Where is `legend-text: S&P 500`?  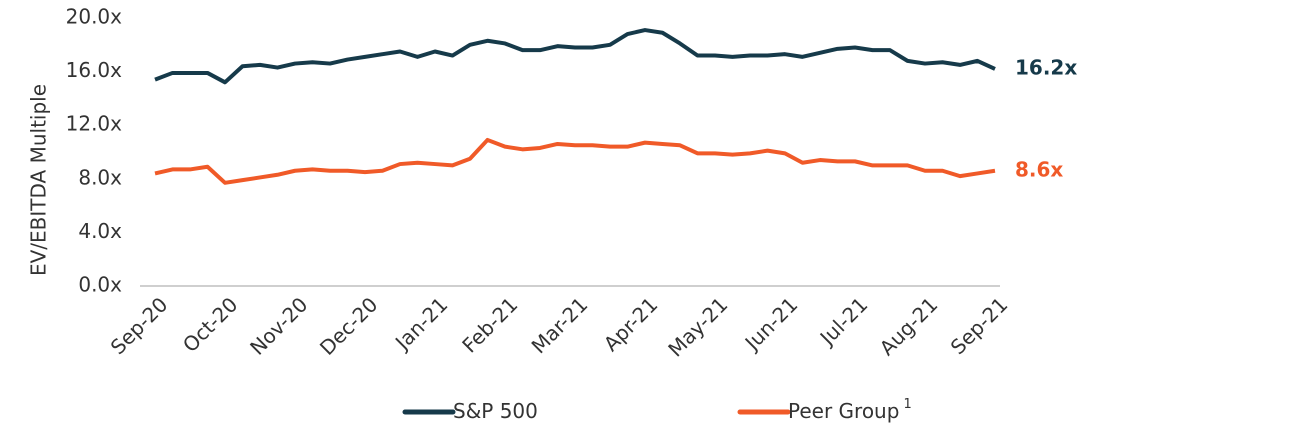 legend-text: S&P 500 is located at coordinates (495, 411).